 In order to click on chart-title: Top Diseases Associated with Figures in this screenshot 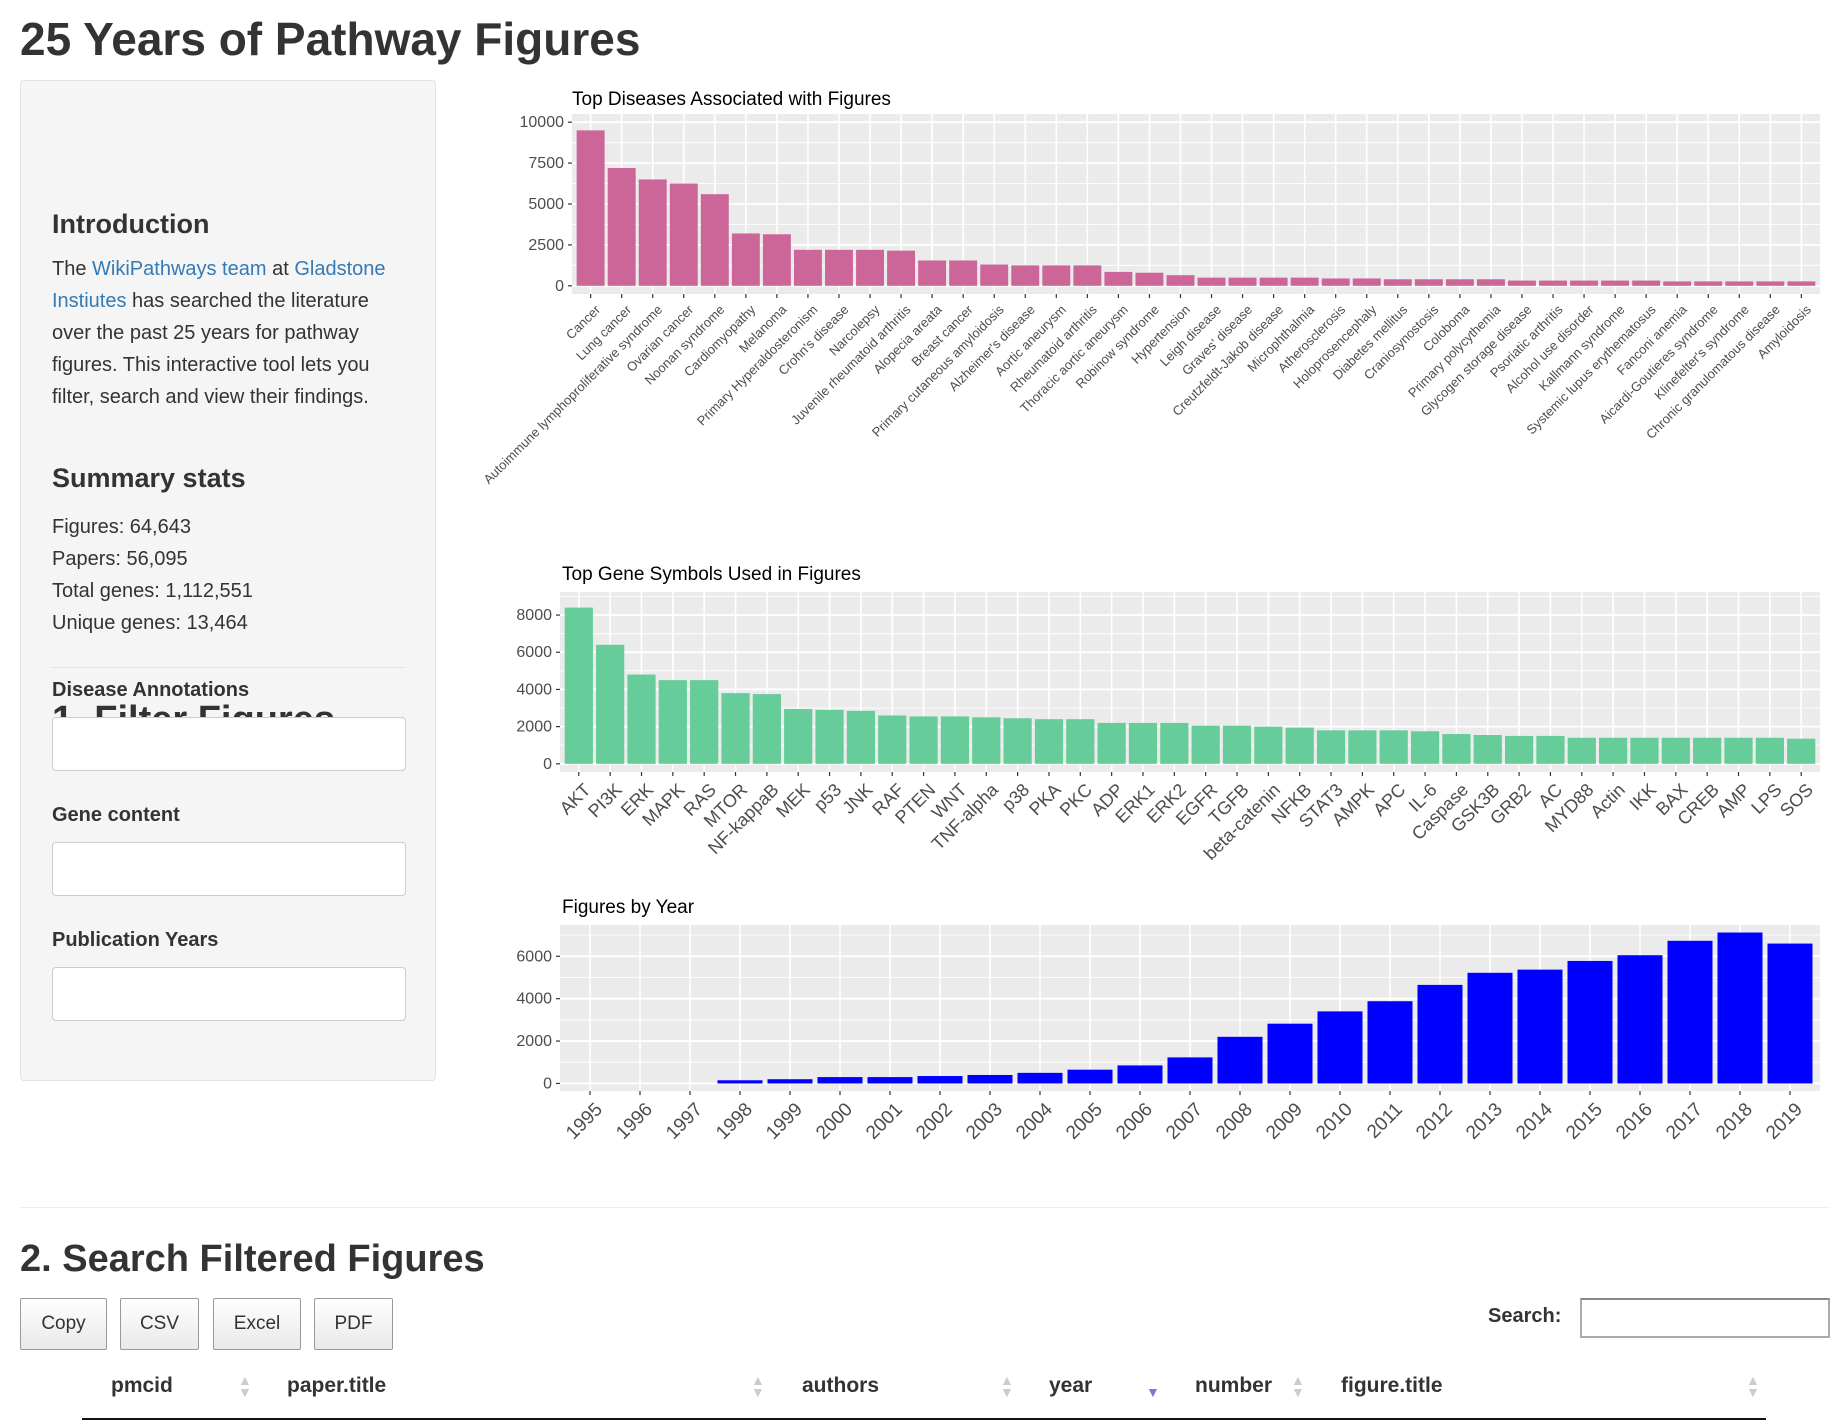, I will do `click(731, 99)`.